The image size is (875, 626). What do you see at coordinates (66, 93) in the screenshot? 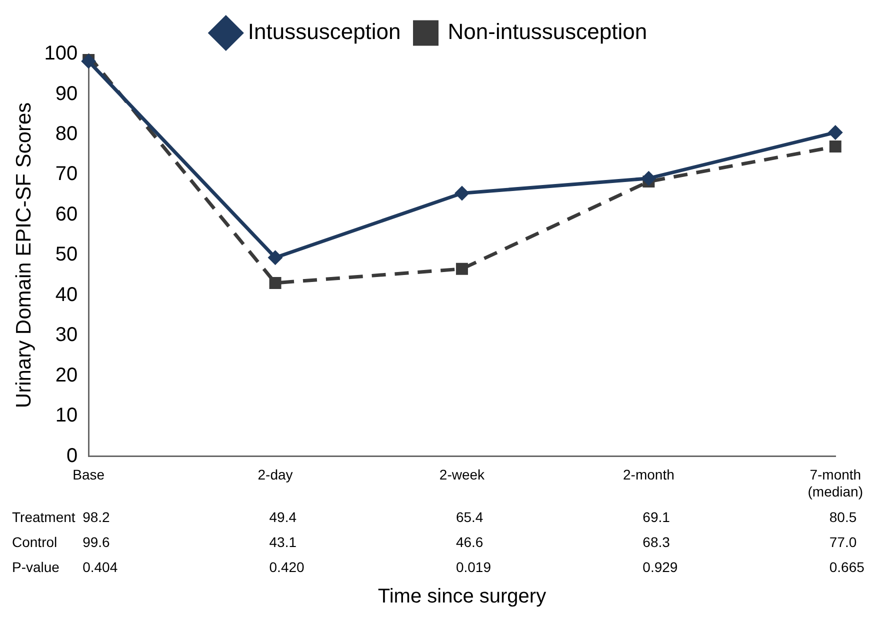
I see `y-tick-label: 90` at bounding box center [66, 93].